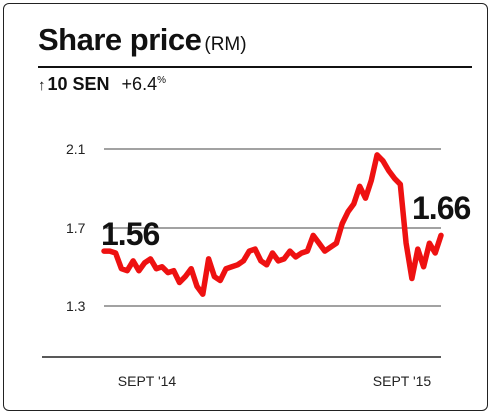 This screenshot has height=416, width=493. What do you see at coordinates (78, 84) in the screenshot?
I see `change-amount: 10 SEN` at bounding box center [78, 84].